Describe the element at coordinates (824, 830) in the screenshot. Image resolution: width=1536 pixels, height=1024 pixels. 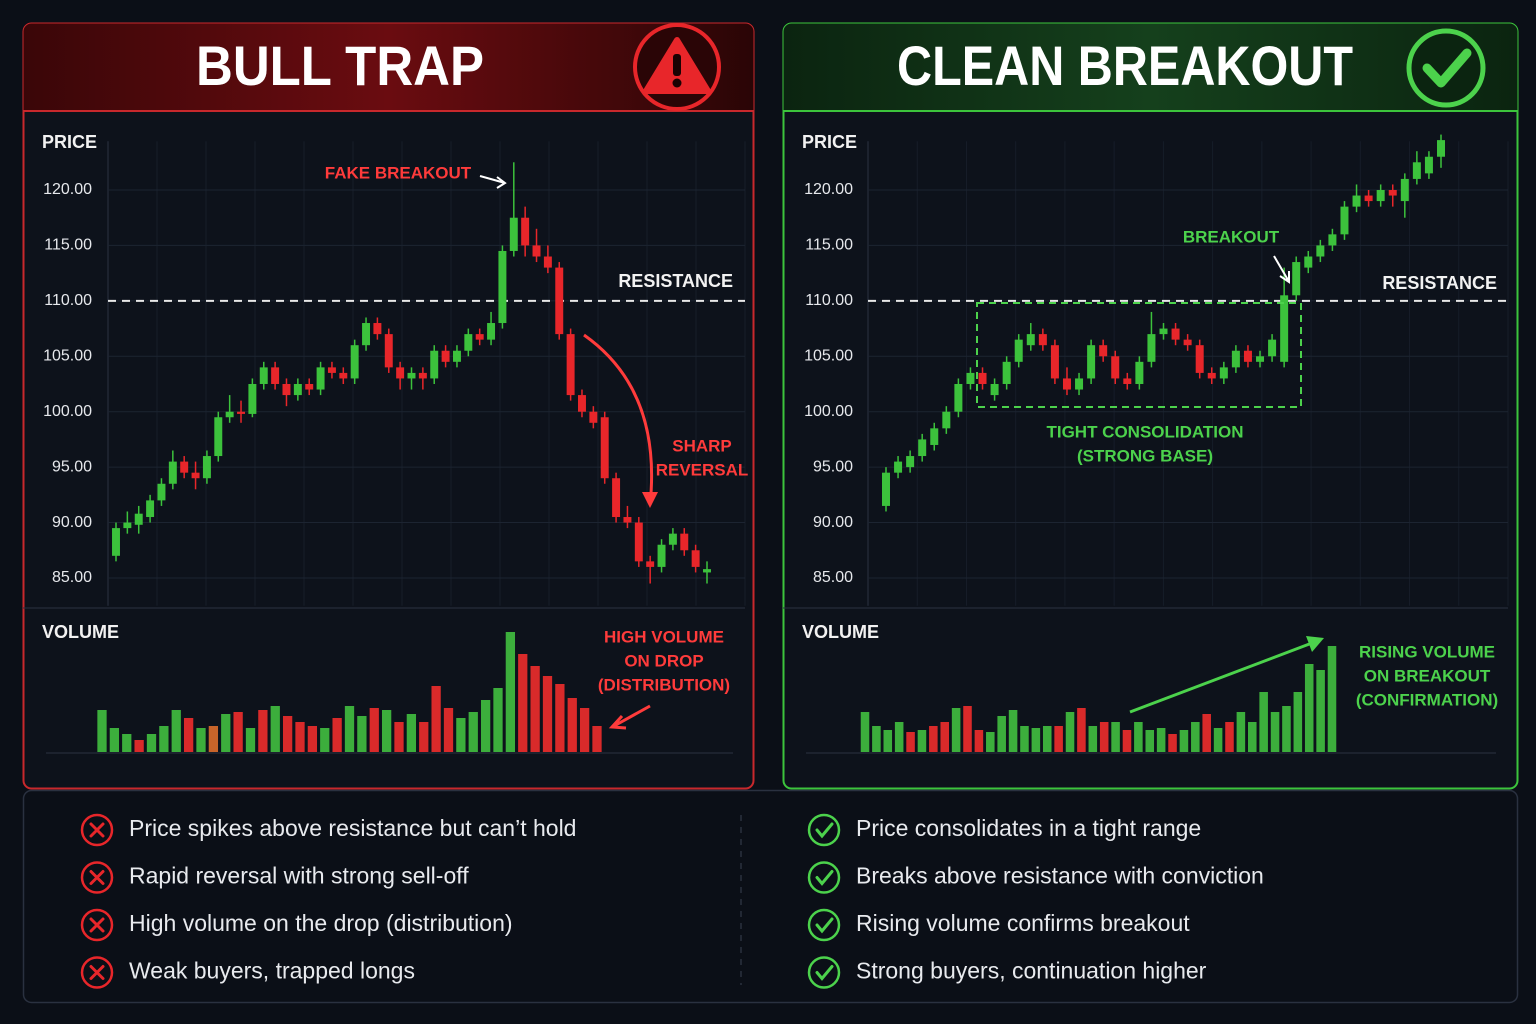
I see `check-icon` at that location.